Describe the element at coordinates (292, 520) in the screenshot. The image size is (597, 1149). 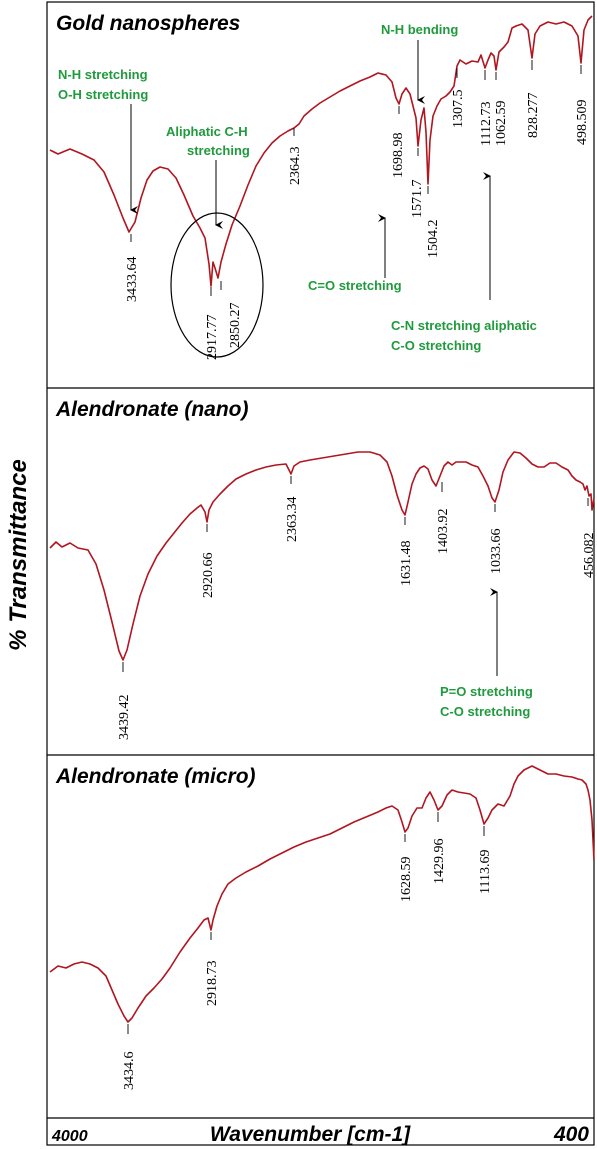
I see `peak-label: 2363.34` at that location.